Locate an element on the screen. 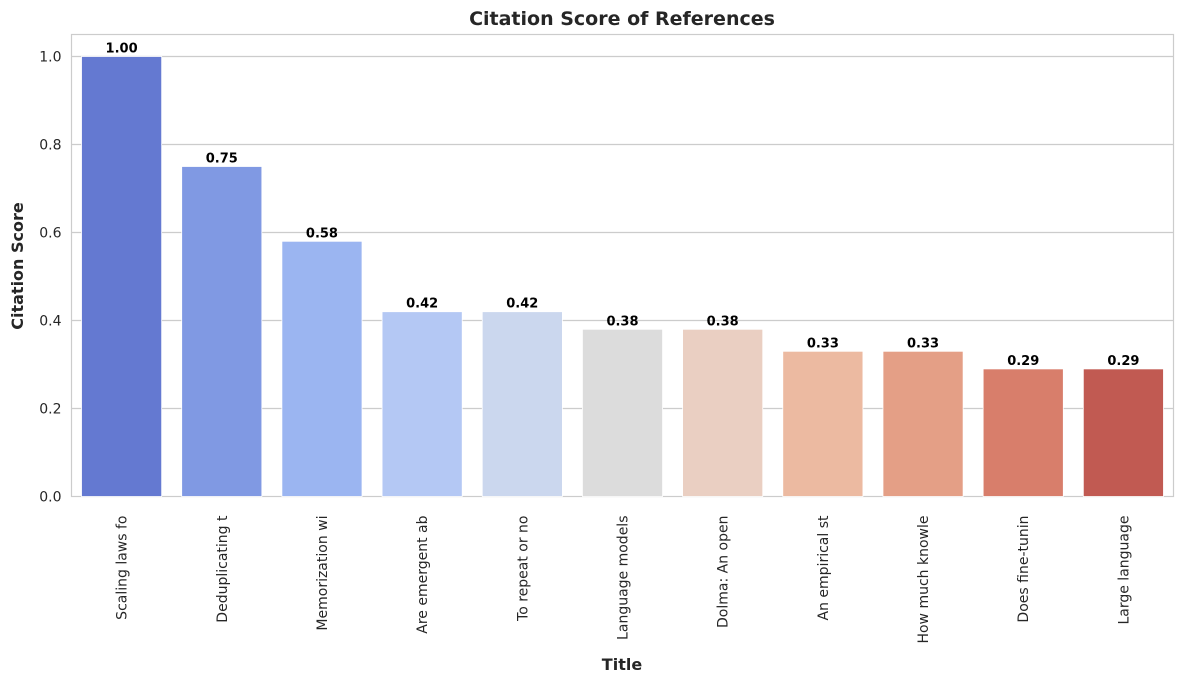 This screenshot has width=1184, height=684. y-axis-ticks: 0.0 0.2 0.4 0.6 0.8 1.0 is located at coordinates (50, 278).